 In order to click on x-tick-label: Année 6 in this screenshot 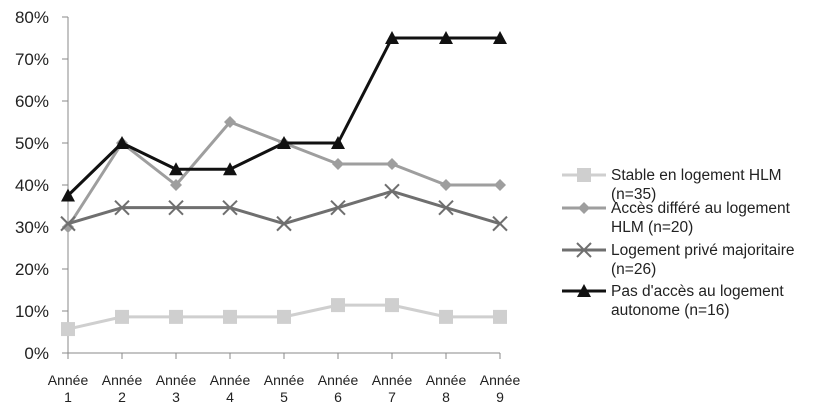, I will do `click(338, 388)`.